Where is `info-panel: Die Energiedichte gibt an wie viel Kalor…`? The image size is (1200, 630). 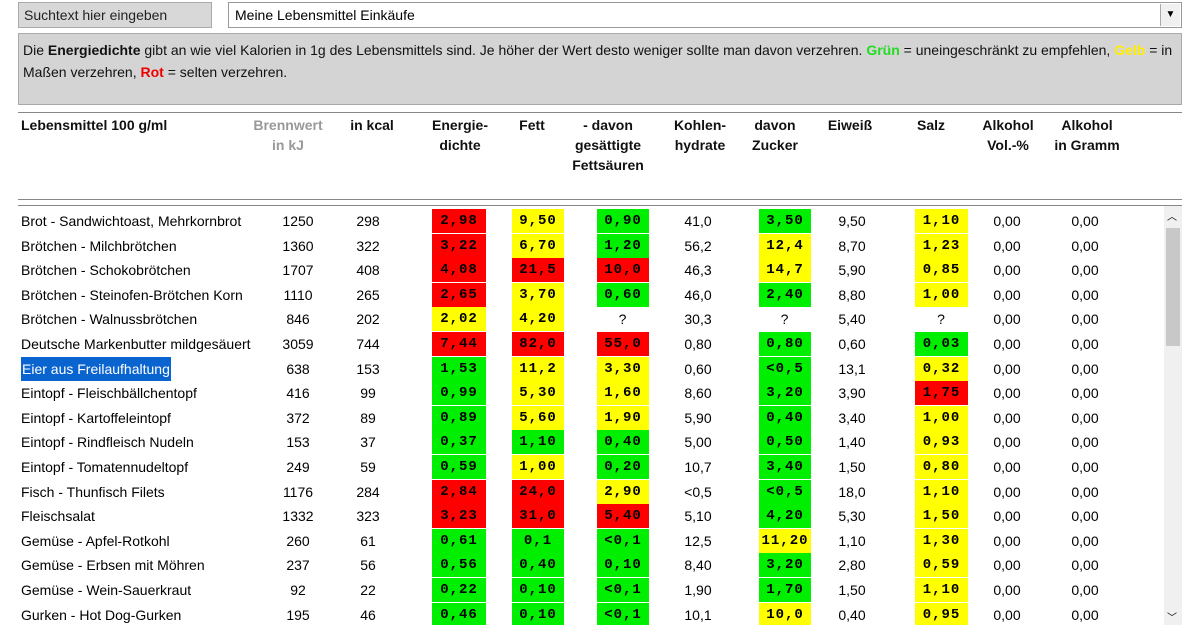 info-panel: Die Energiedichte gibt an wie viel Kalor… is located at coordinates (600, 69).